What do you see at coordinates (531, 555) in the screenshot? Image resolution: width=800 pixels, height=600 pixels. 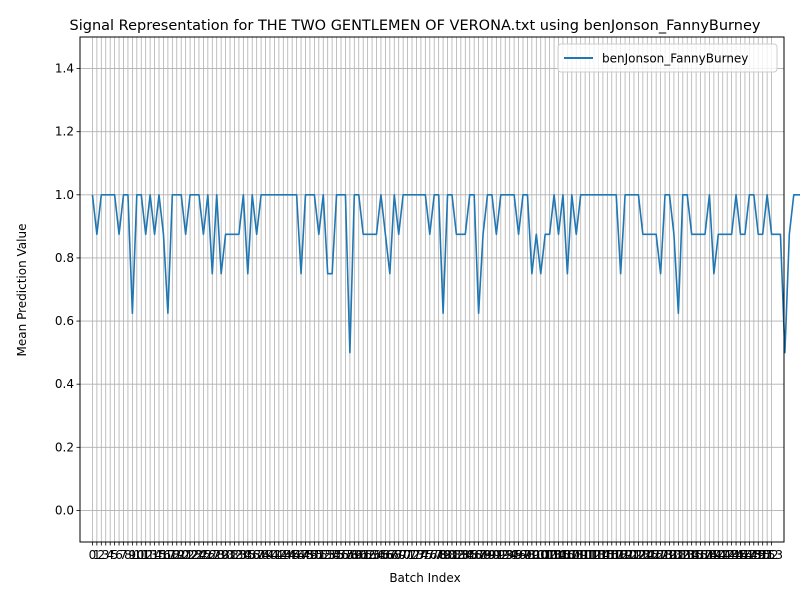 I see `x-tick-label: 99` at bounding box center [531, 555].